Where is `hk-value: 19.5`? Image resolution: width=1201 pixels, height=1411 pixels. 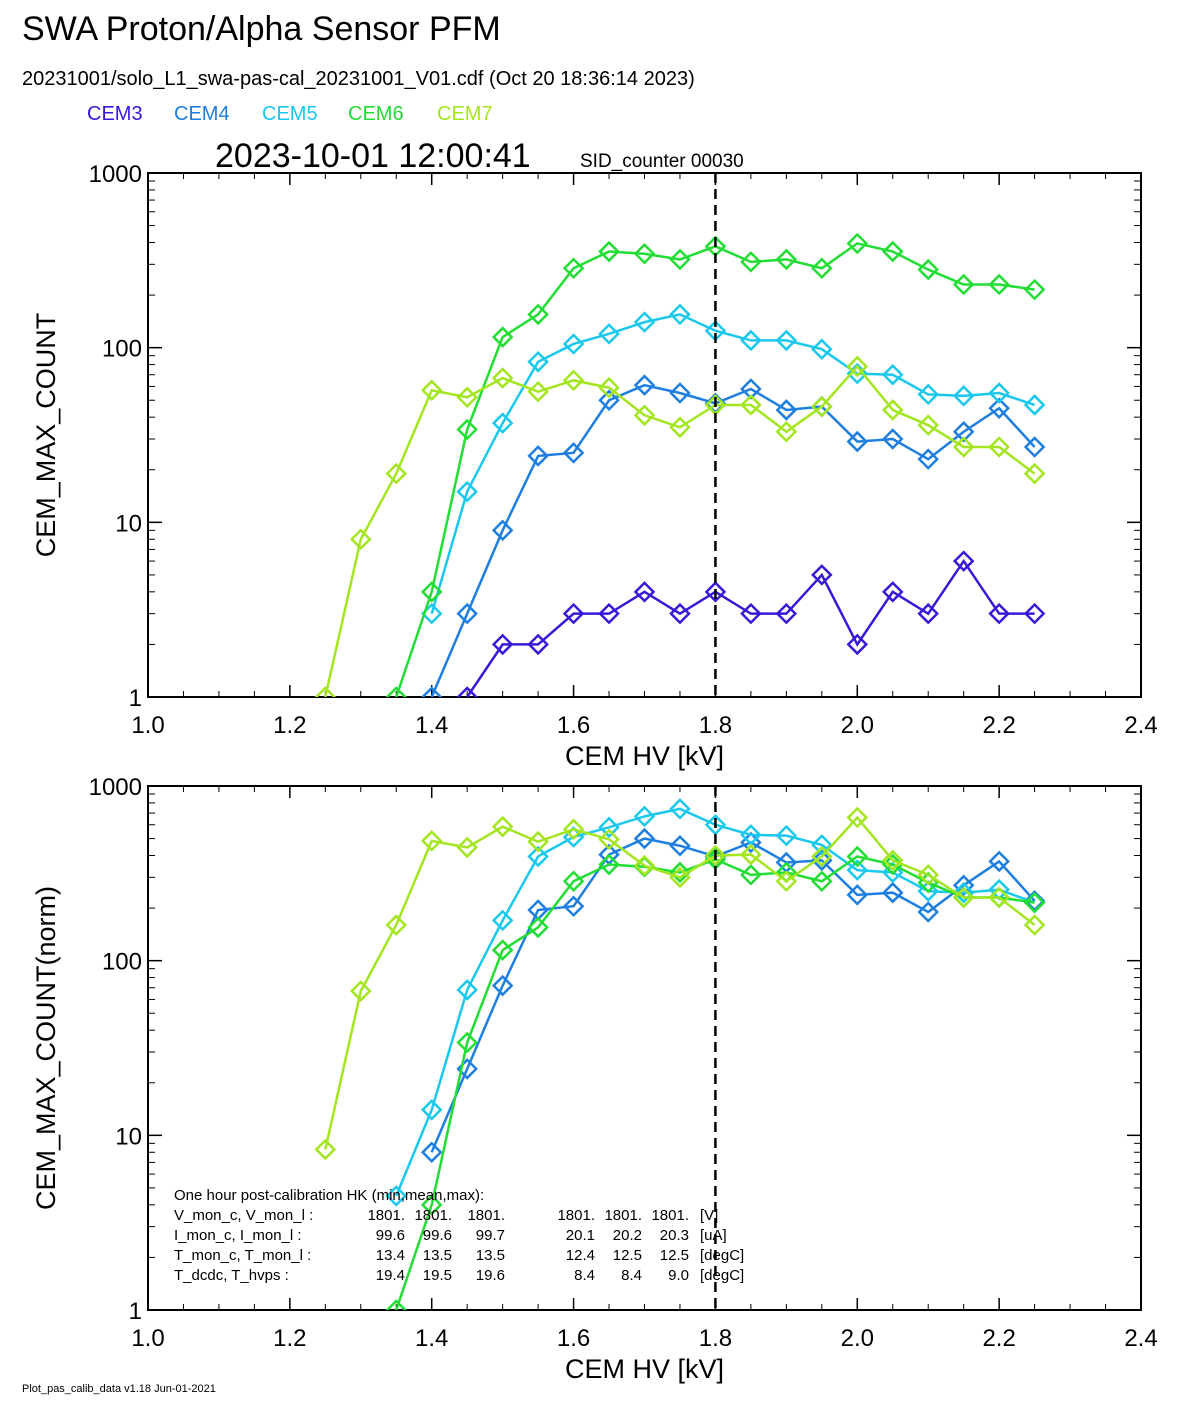 hk-value: 19.5 is located at coordinates (437, 1275).